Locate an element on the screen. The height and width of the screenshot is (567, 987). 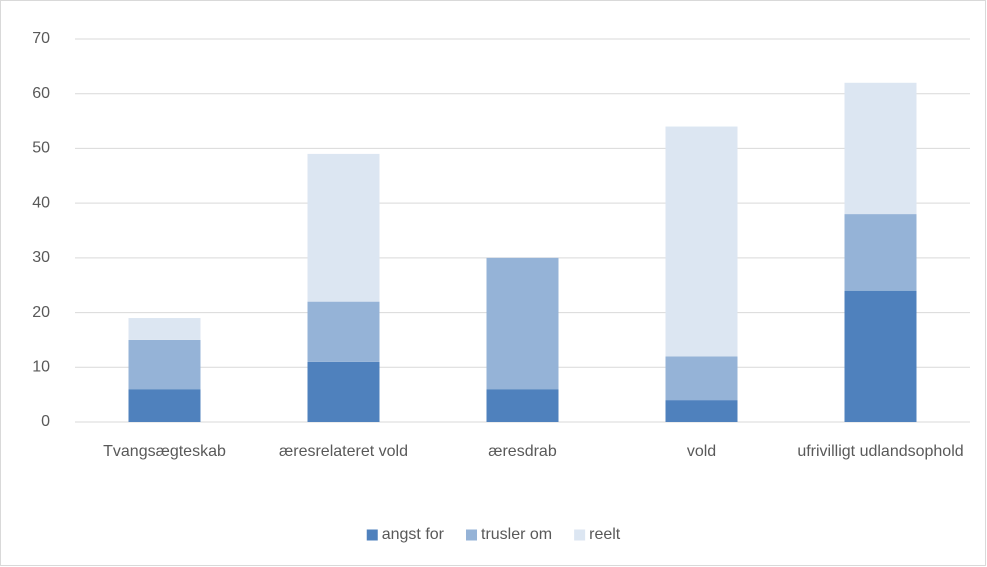
x-tick-label: æresrelateret vold is located at coordinates (343, 451).